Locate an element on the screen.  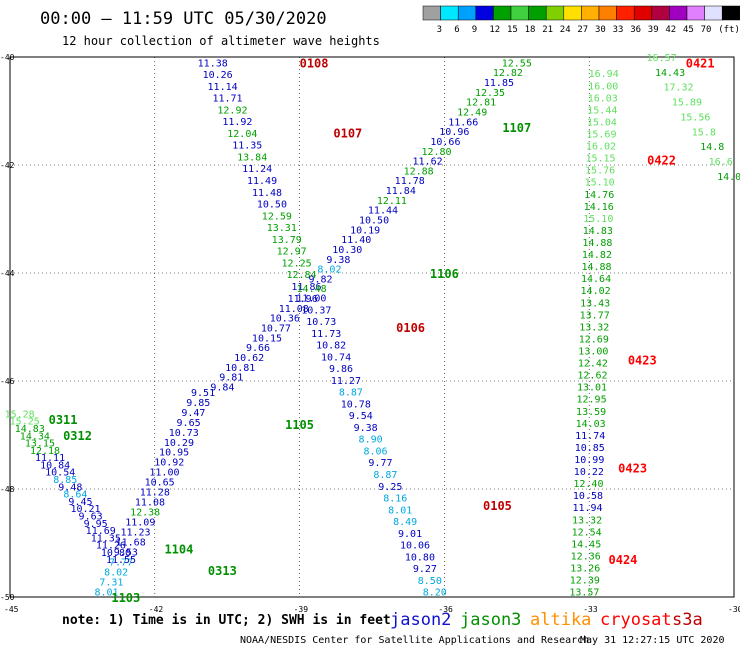
wave-height-value: 12.88 is located at coordinates (419, 171).